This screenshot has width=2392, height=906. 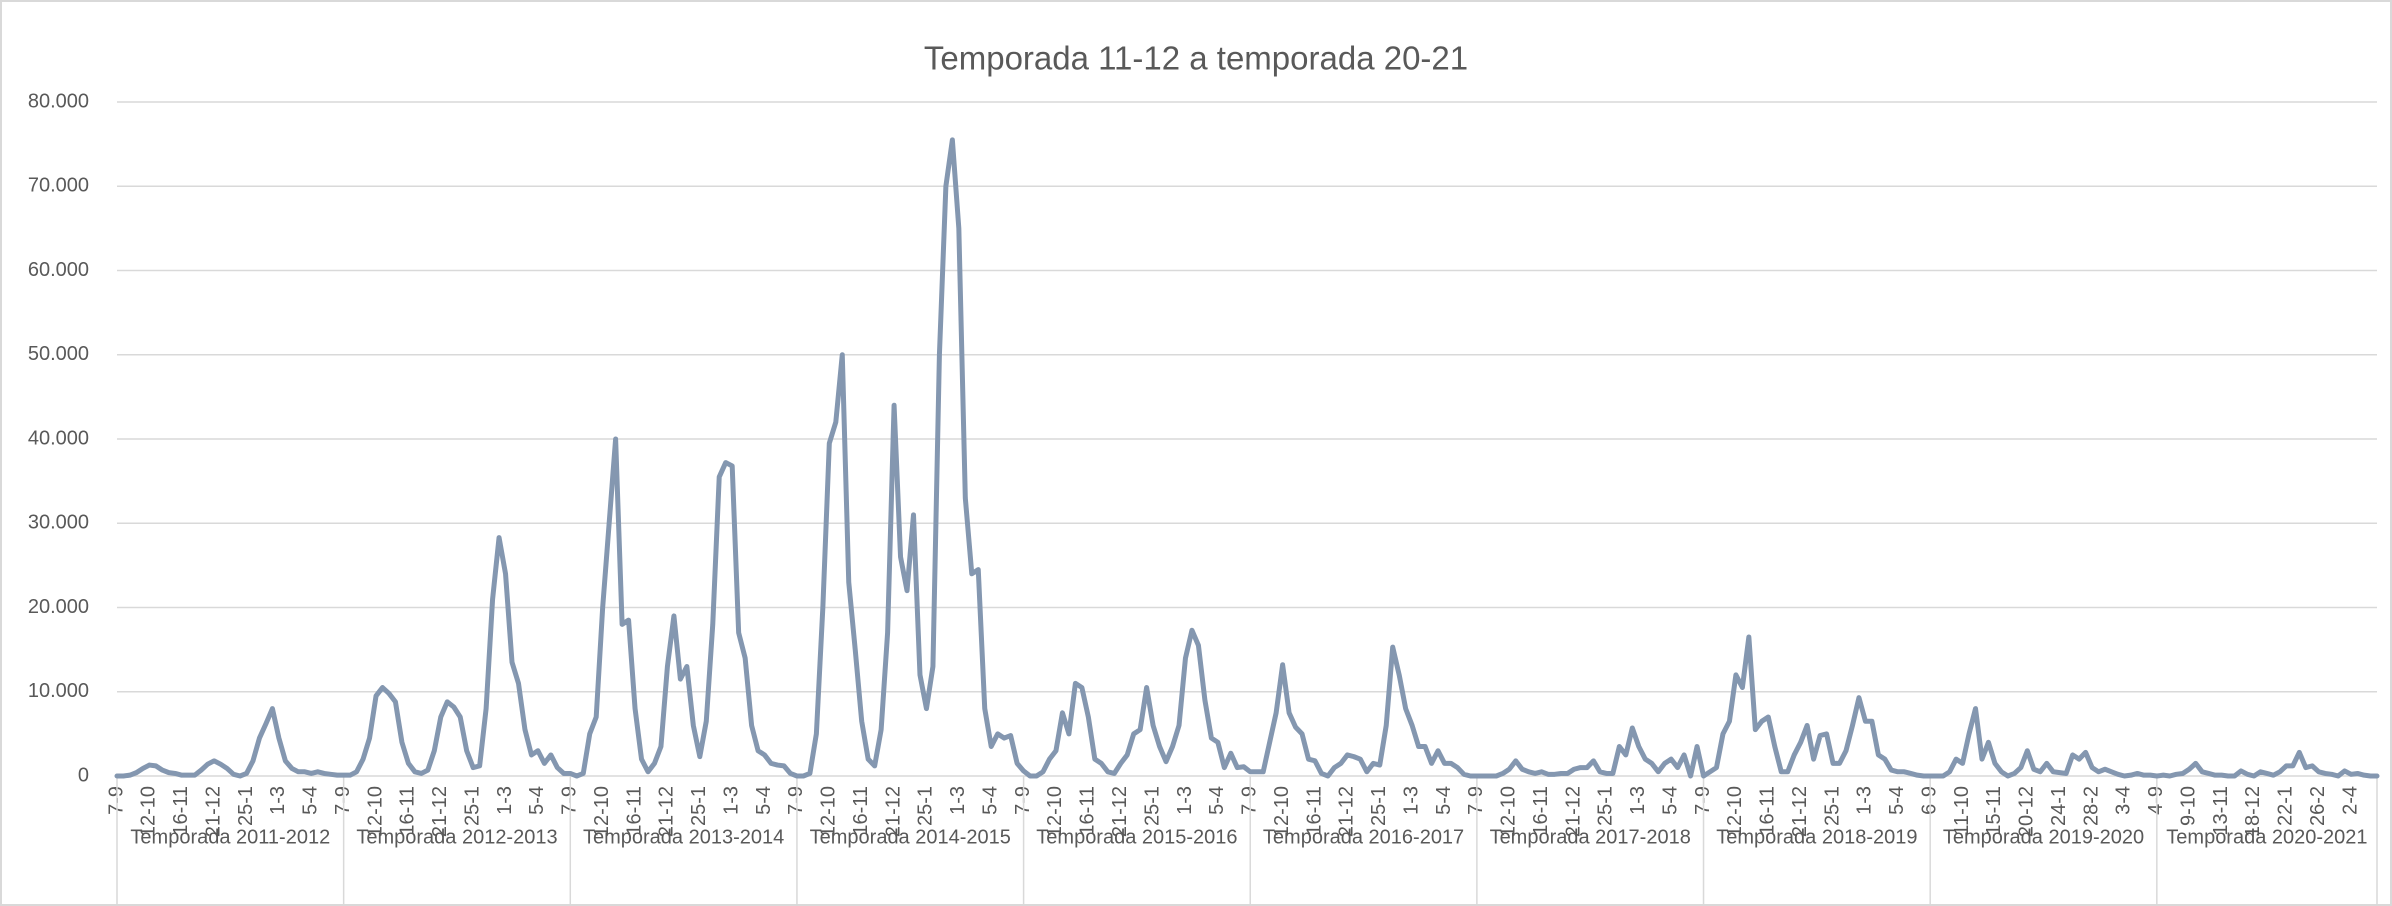 What do you see at coordinates (2221, 811) in the screenshot?
I see `x-tick-label: 13-11` at bounding box center [2221, 811].